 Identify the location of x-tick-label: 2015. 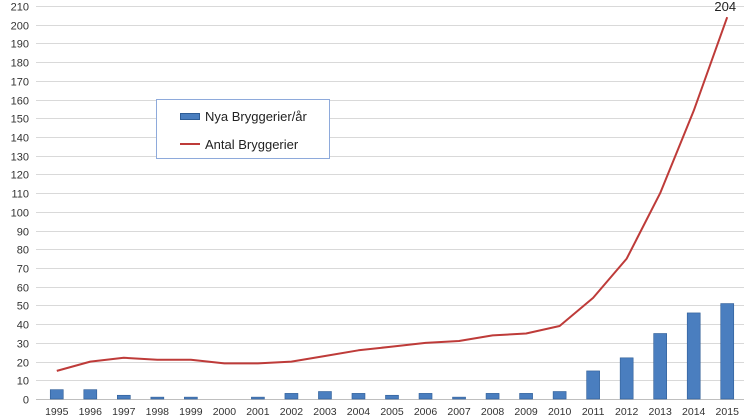
(728, 412).